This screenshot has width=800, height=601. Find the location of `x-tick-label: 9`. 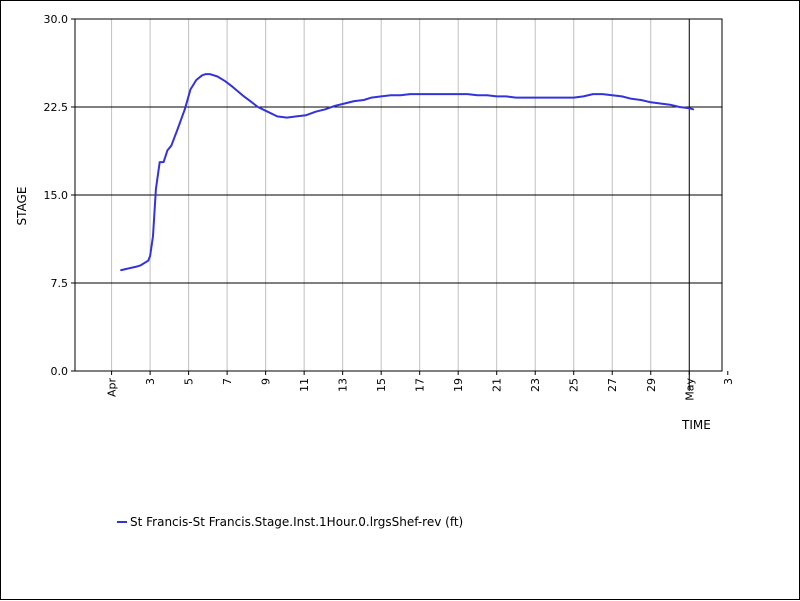

x-tick-label: 9 is located at coordinates (266, 381).